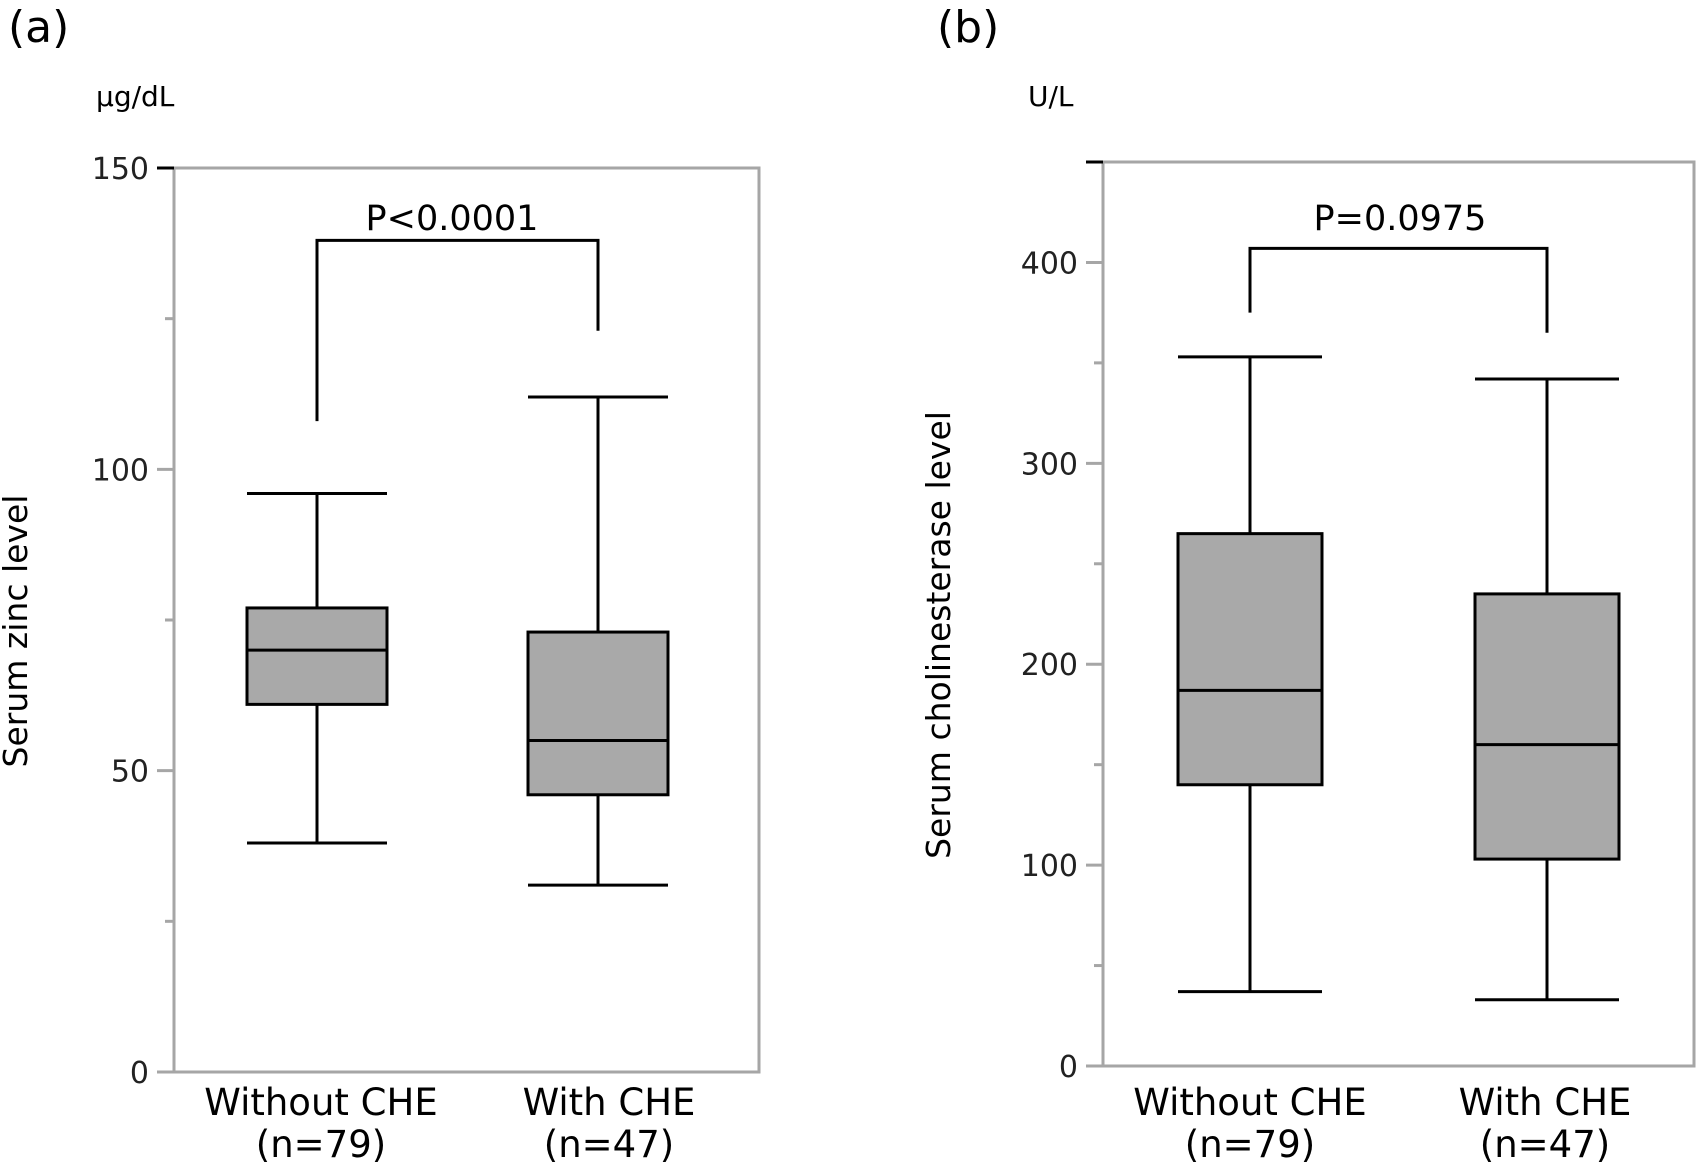 Image resolution: width=1696 pixels, height=1168 pixels. Describe the element at coordinates (17, 631) in the screenshot. I see `y-axis-title-a: Serum zinc level` at that location.